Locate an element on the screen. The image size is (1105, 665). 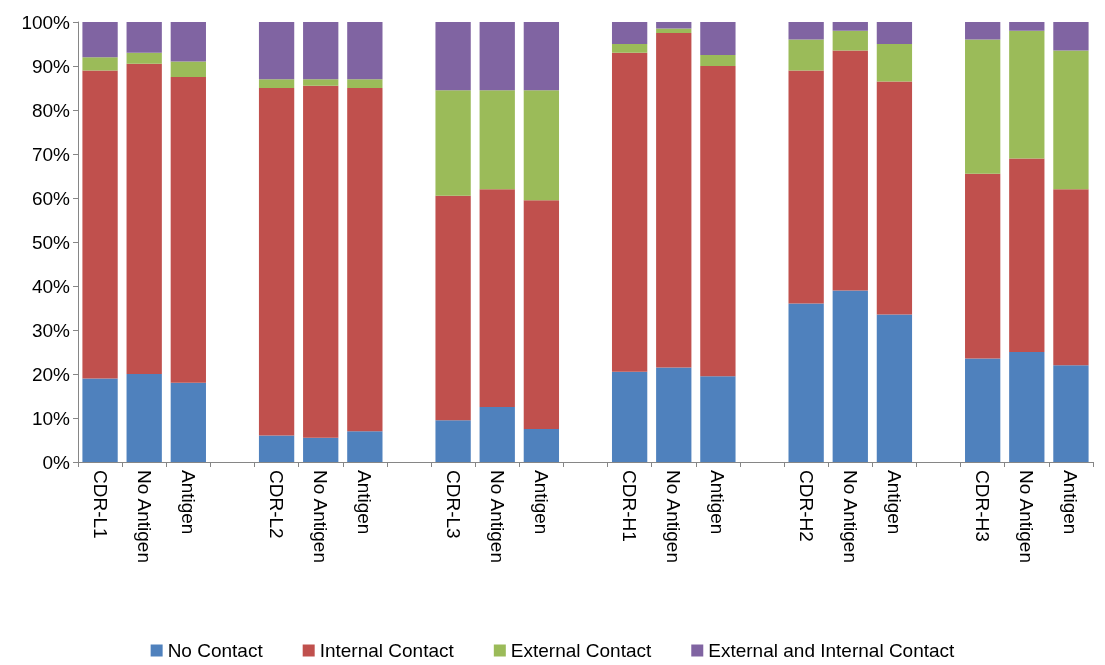
y-tick-label: 30% is located at coordinates (51, 330).